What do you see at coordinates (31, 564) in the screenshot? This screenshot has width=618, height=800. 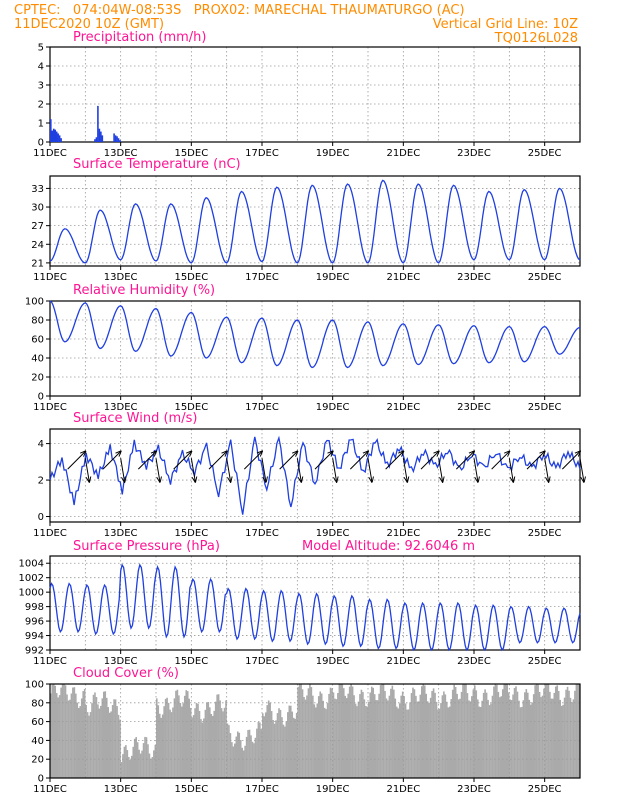 I see `ytick-label-pres: 1004` at bounding box center [31, 564].